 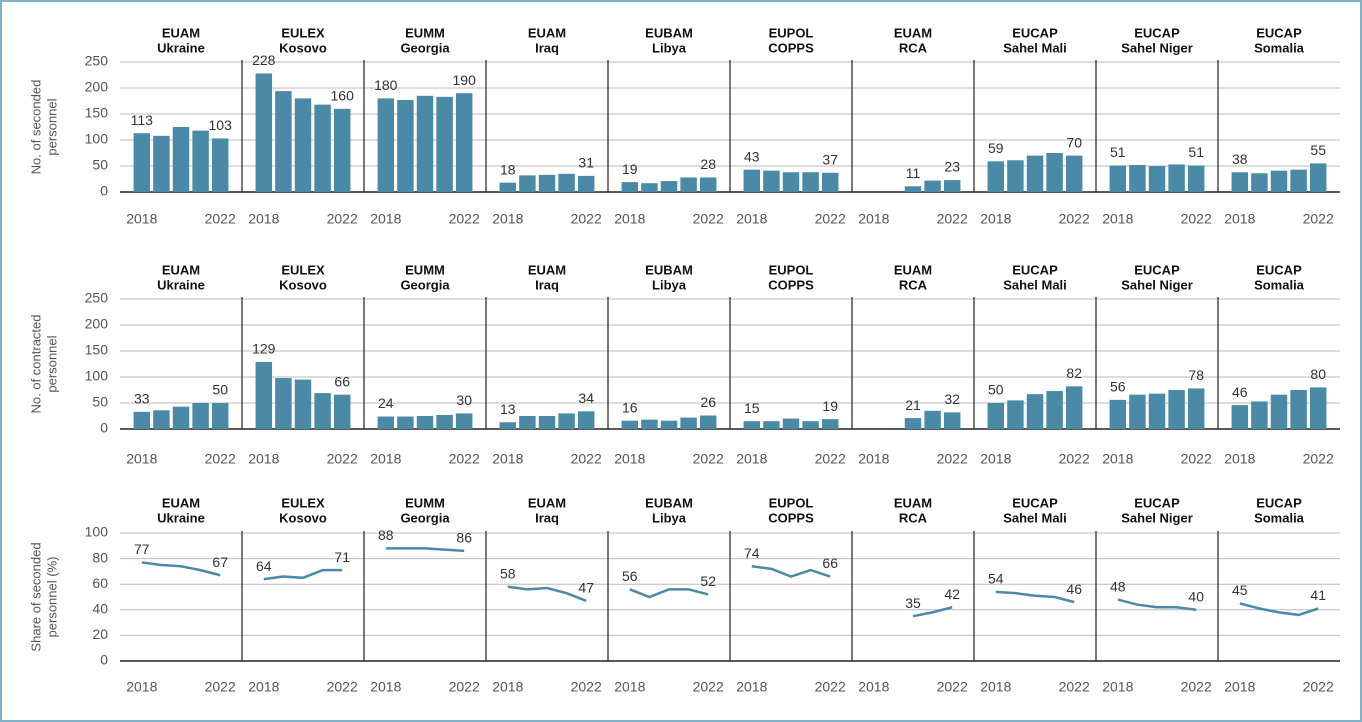 What do you see at coordinates (1318, 374) in the screenshot?
I see `data-label: 80` at bounding box center [1318, 374].